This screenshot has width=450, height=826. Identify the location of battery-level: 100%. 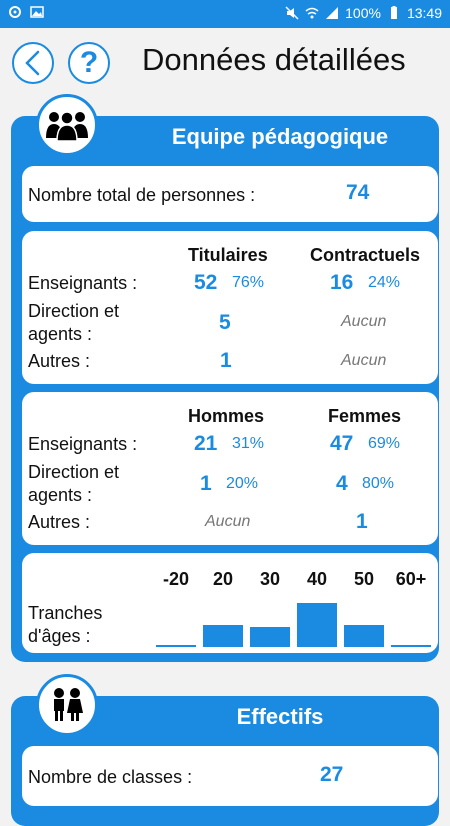
(363, 13).